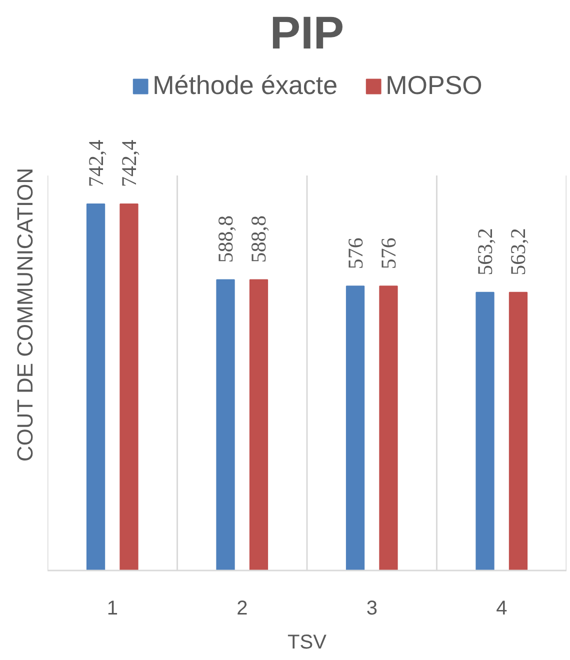  What do you see at coordinates (245, 85) in the screenshot?
I see `legend-label: Méthode éxacte` at bounding box center [245, 85].